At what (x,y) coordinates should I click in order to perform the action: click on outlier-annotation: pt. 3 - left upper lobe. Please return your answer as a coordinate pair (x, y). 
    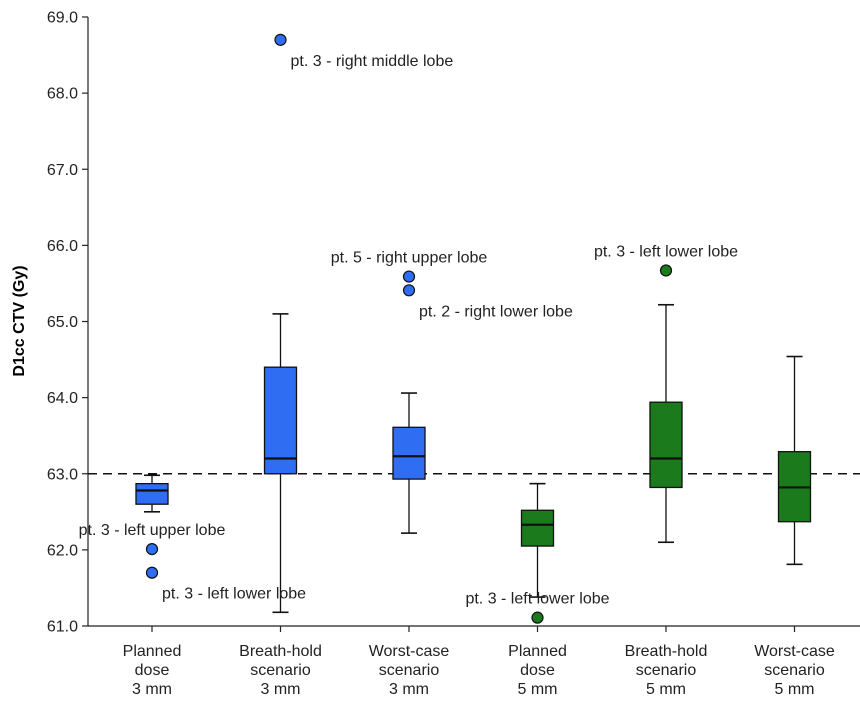
    Looking at the image, I should click on (152, 530).